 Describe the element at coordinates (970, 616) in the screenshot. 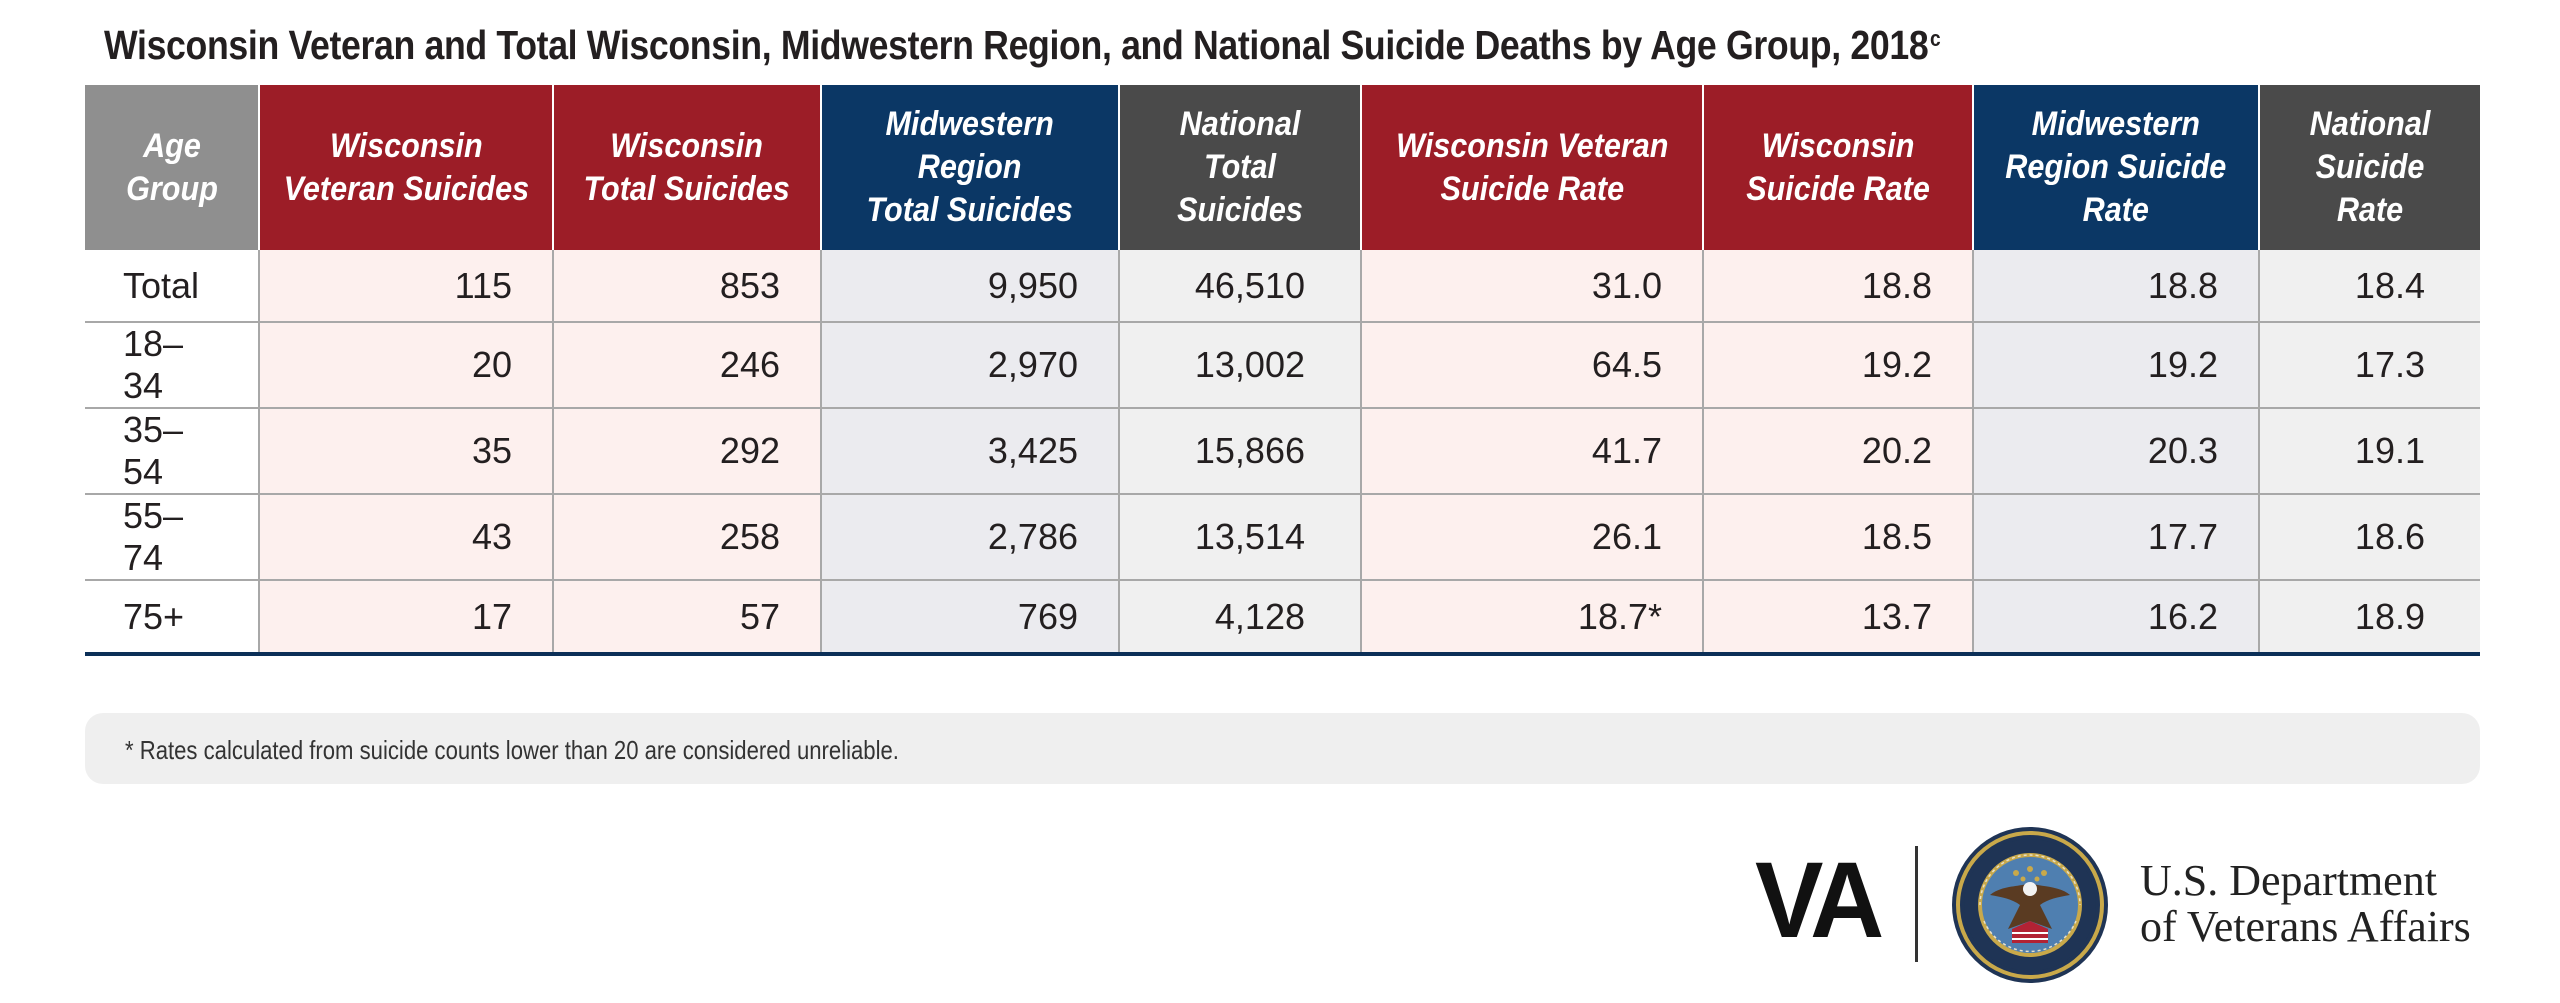

I see `cell-midwest-total-suicides: 769` at that location.